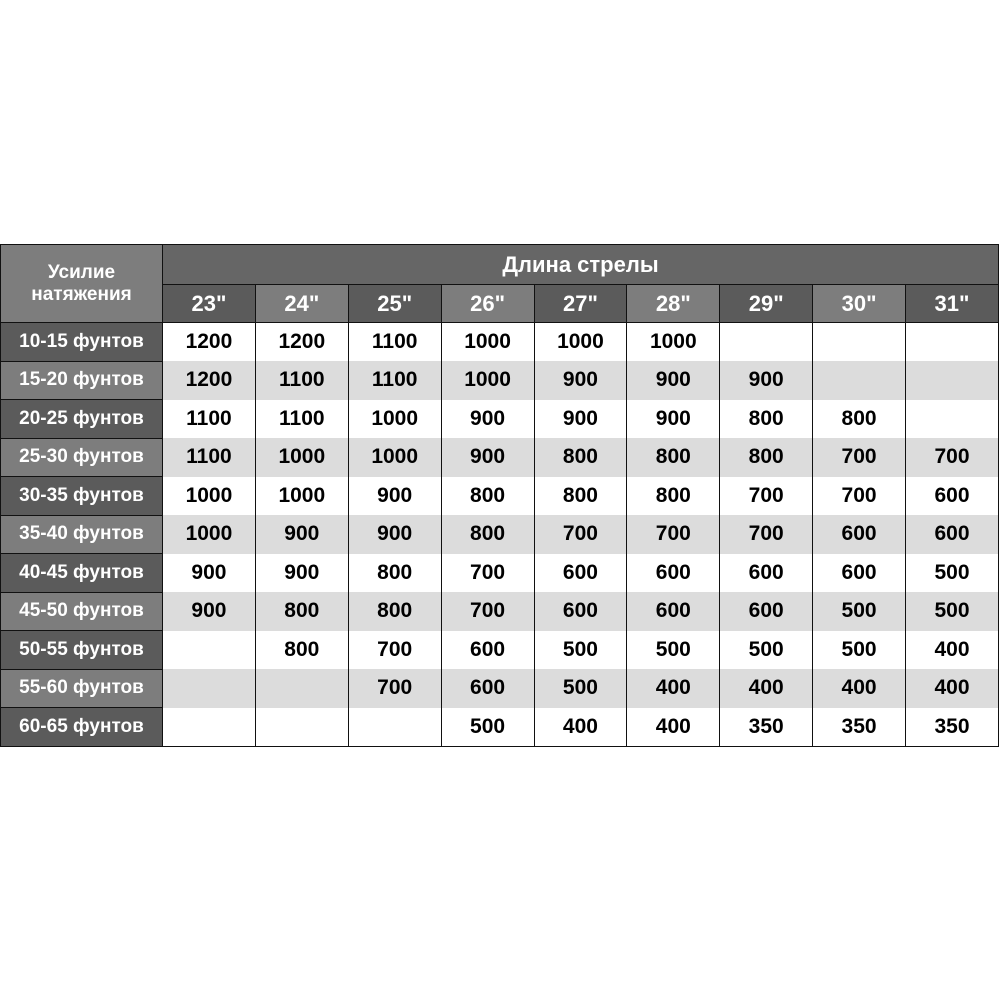 Image resolution: width=1000 pixels, height=1000 pixels. Describe the element at coordinates (81, 688) in the screenshot. I see `row-label: 55-60 фунтов` at that location.